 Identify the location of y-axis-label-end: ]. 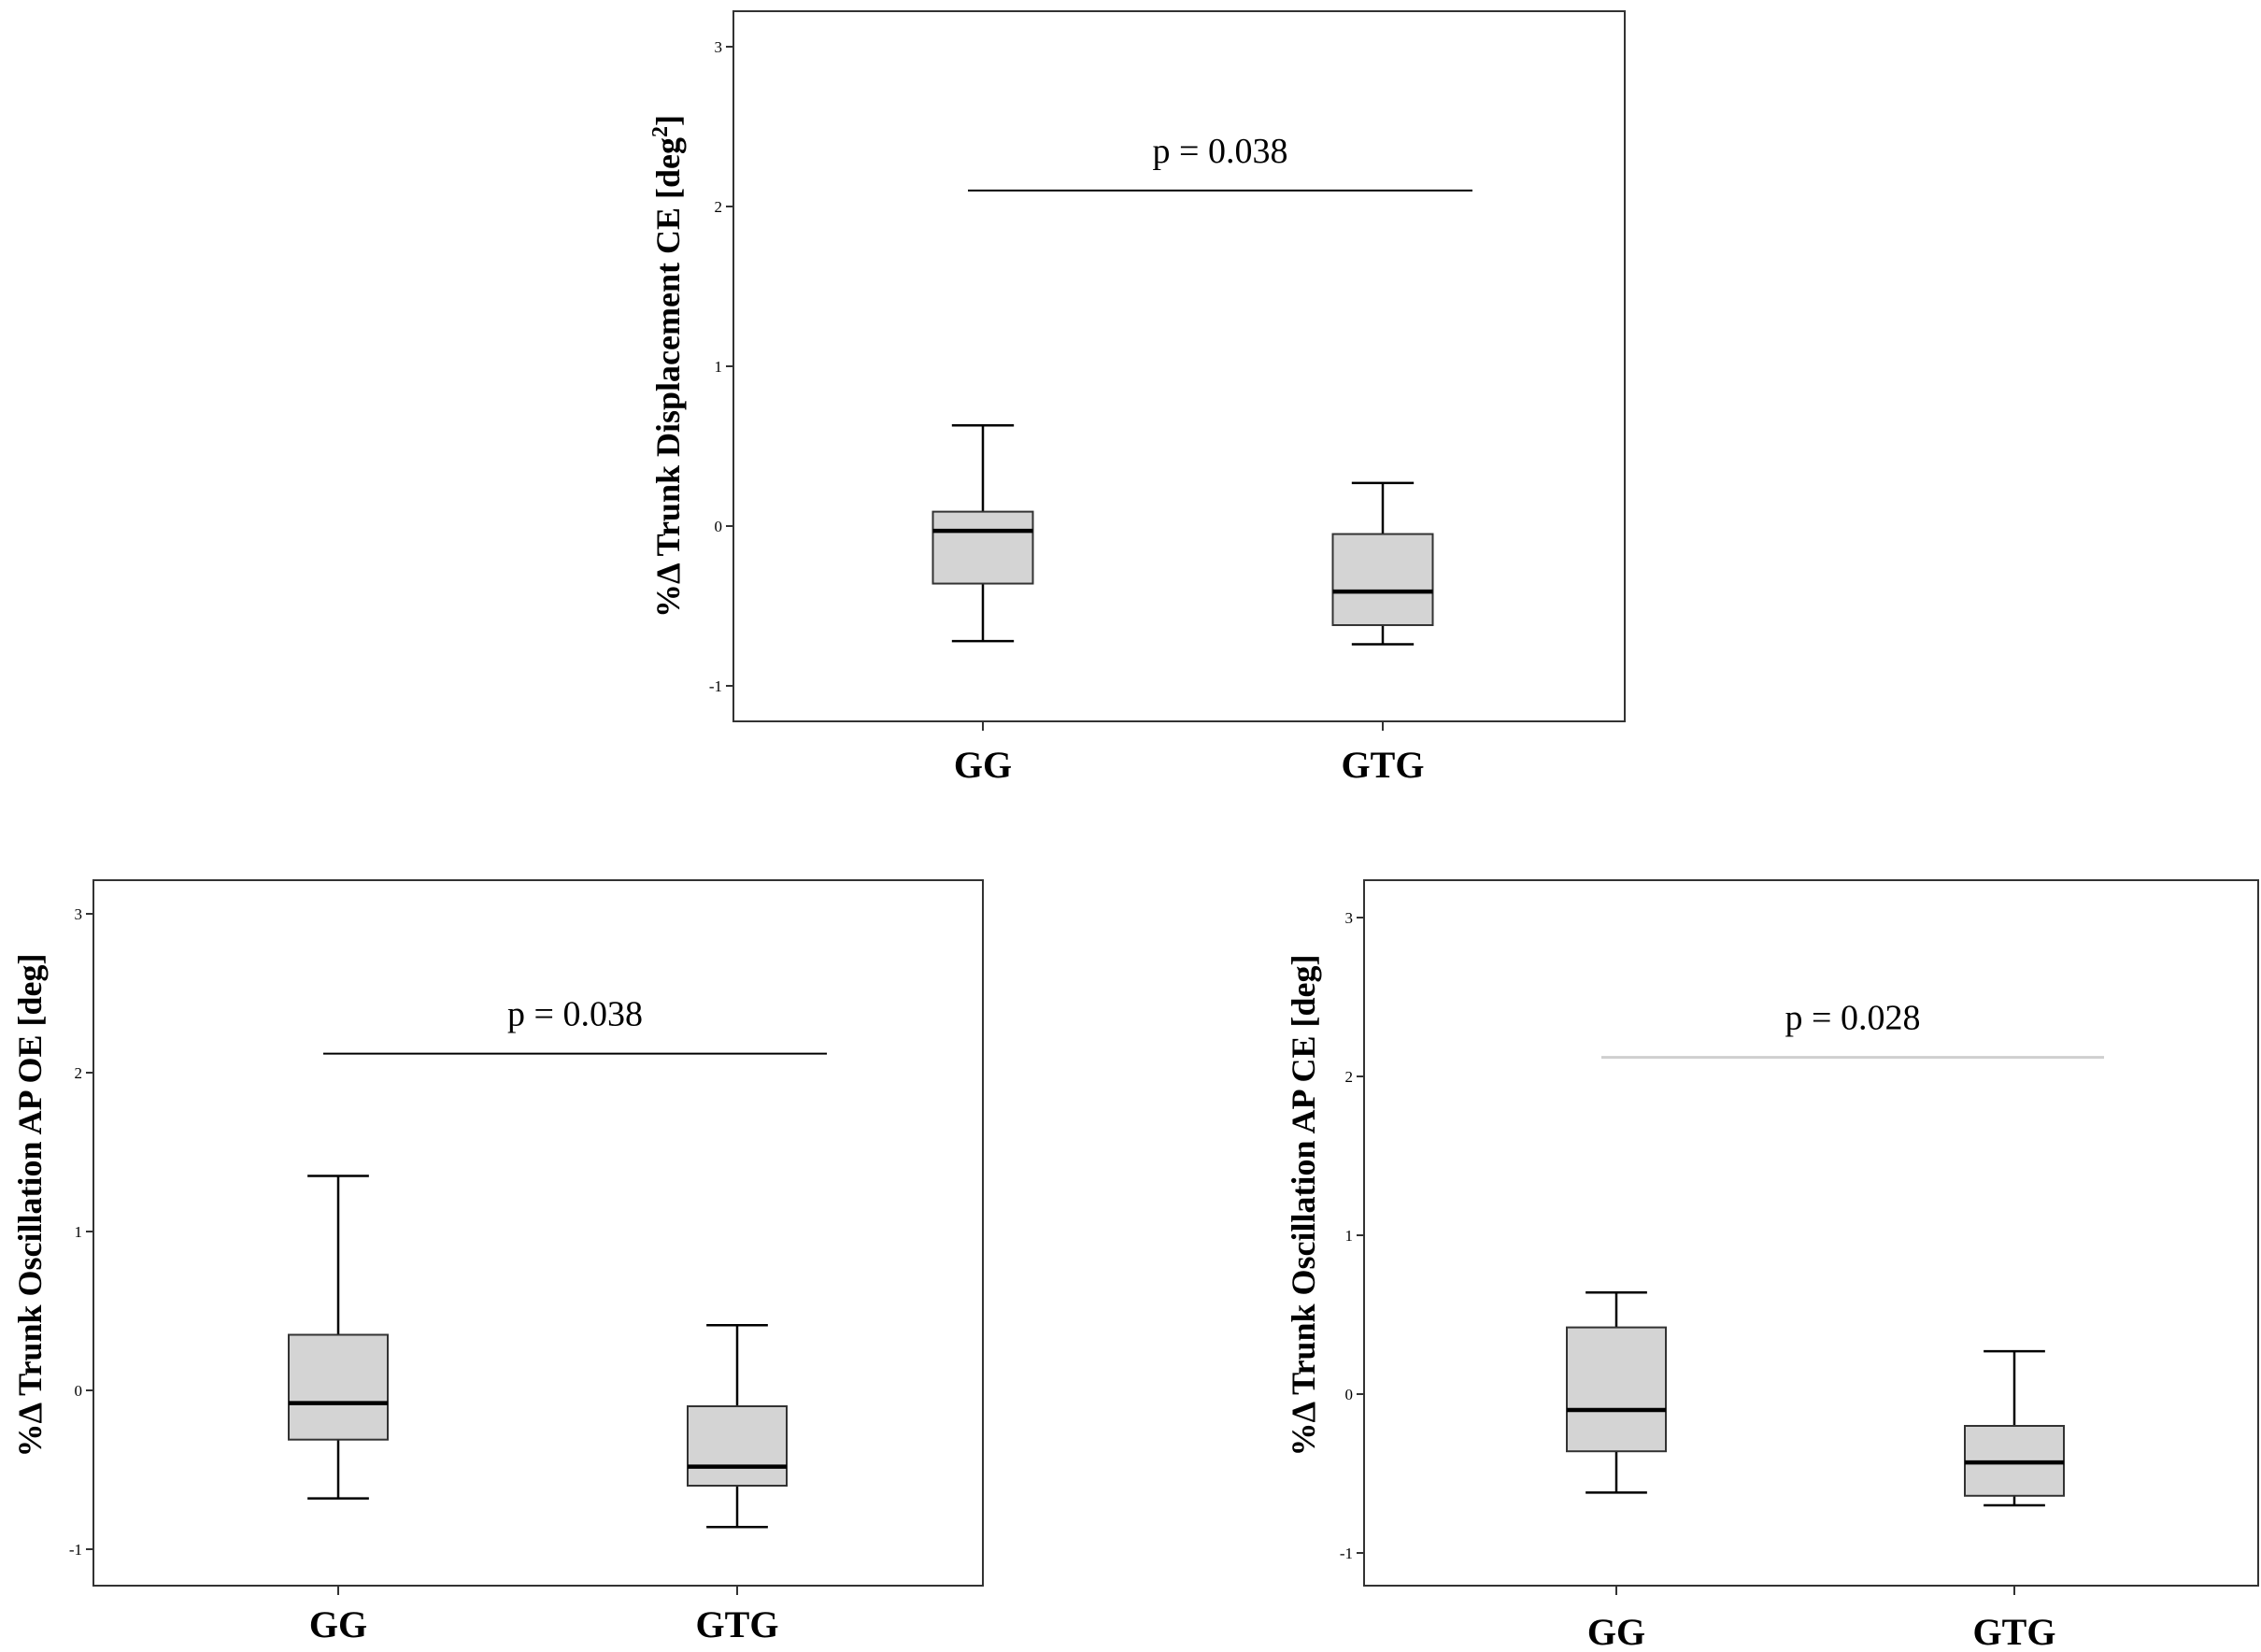
(668, 121).